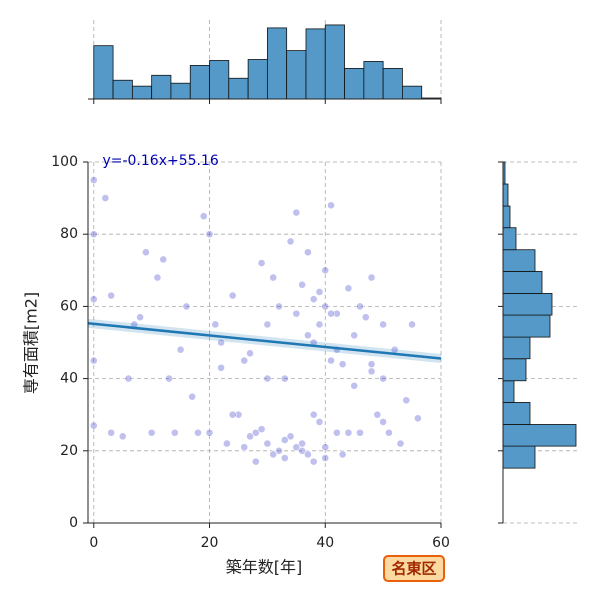 The height and width of the screenshot is (600, 600). What do you see at coordinates (69, 379) in the screenshot?
I see `y-tick-label: 40` at bounding box center [69, 379].